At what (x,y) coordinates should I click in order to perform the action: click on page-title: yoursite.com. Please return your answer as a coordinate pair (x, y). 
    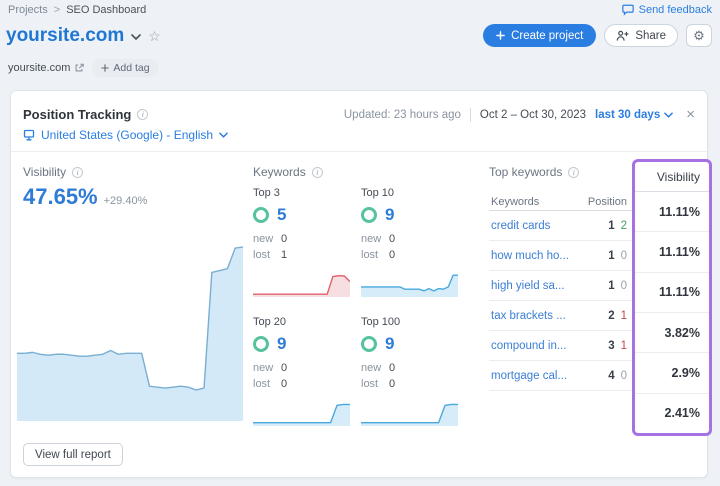
    Looking at the image, I should click on (65, 35).